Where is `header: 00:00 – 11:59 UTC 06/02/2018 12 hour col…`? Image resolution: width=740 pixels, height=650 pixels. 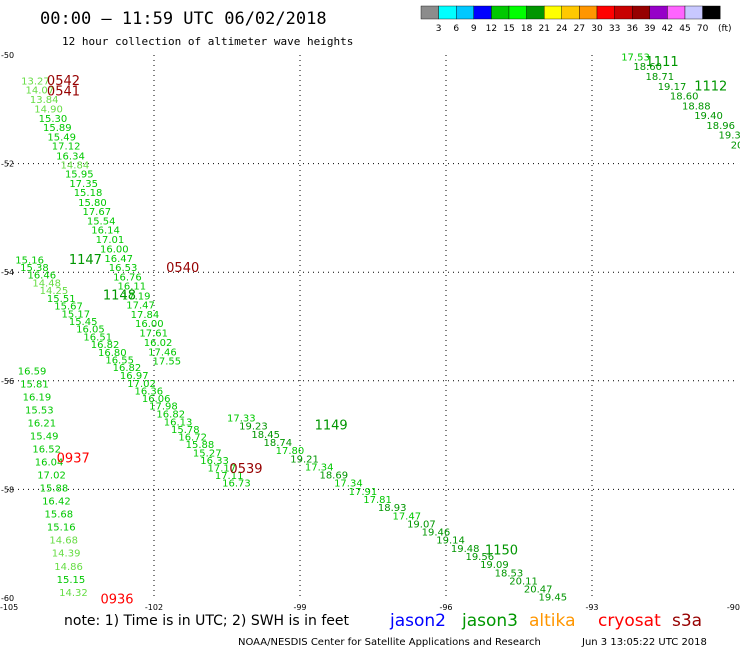 header: 00:00 – 11:59 UTC 06/02/2018 12 hour col… is located at coordinates (196, 28).